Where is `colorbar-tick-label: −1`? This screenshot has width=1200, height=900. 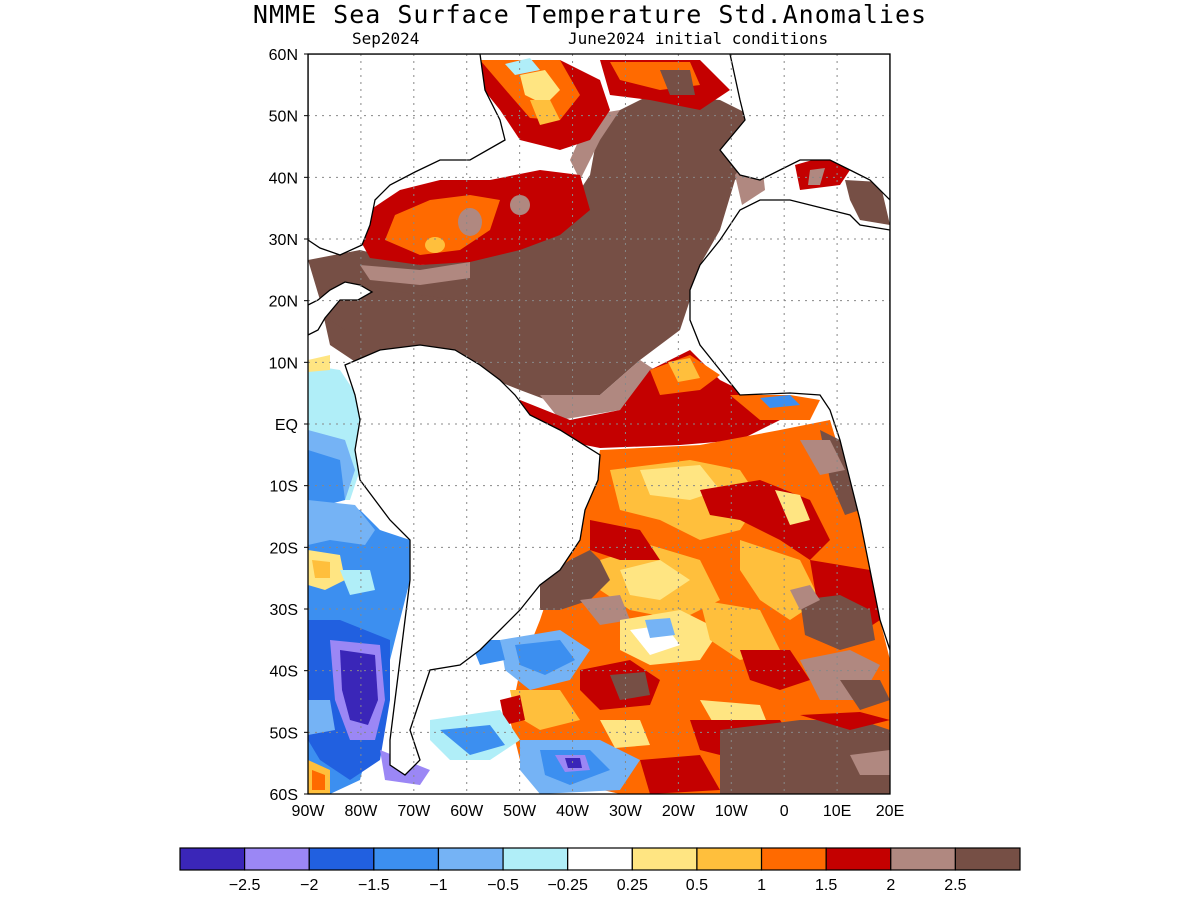
colorbar-tick-label: −1 is located at coordinates (438, 885).